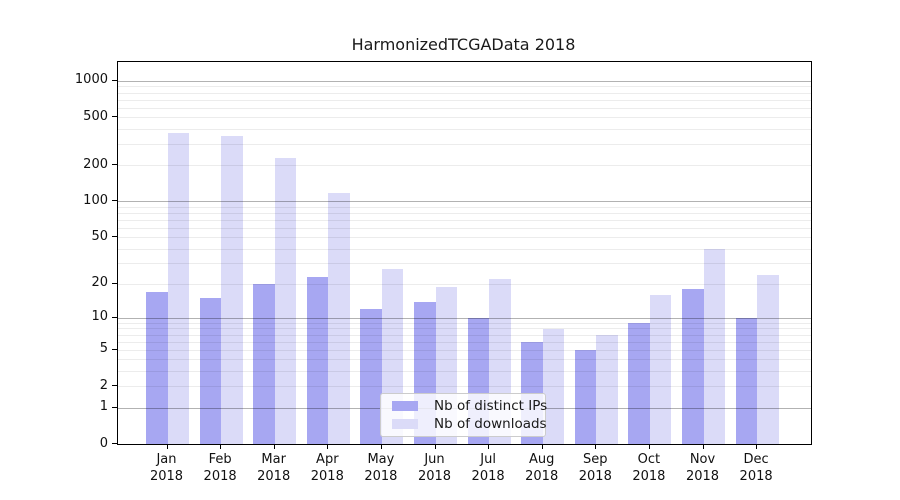 Image resolution: width=900 pixels, height=500 pixels. I want to click on bar-nb-of-downloads-feb, so click(232, 289).